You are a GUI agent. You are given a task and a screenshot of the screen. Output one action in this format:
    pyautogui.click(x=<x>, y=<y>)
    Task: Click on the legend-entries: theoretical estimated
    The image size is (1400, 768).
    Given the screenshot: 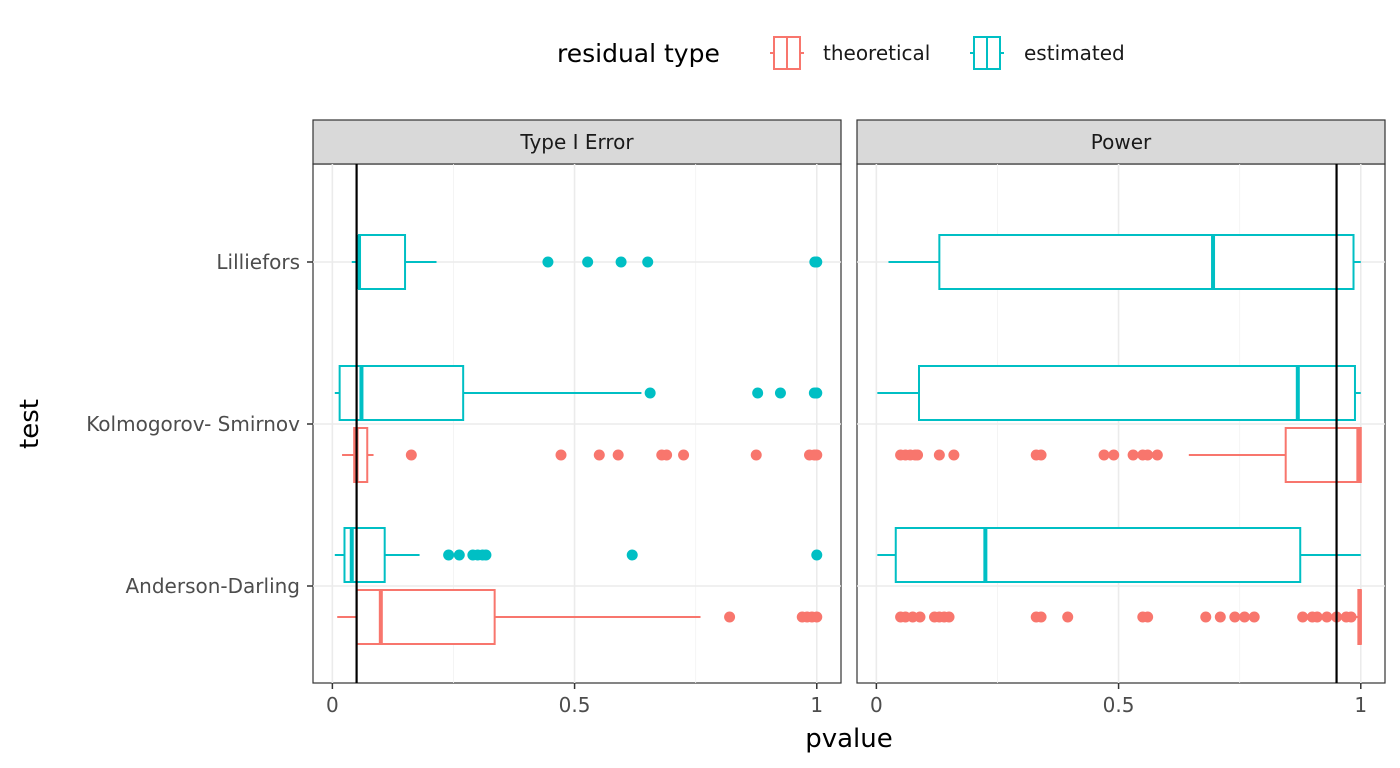 What is the action you would take?
    pyautogui.click(x=947, y=53)
    